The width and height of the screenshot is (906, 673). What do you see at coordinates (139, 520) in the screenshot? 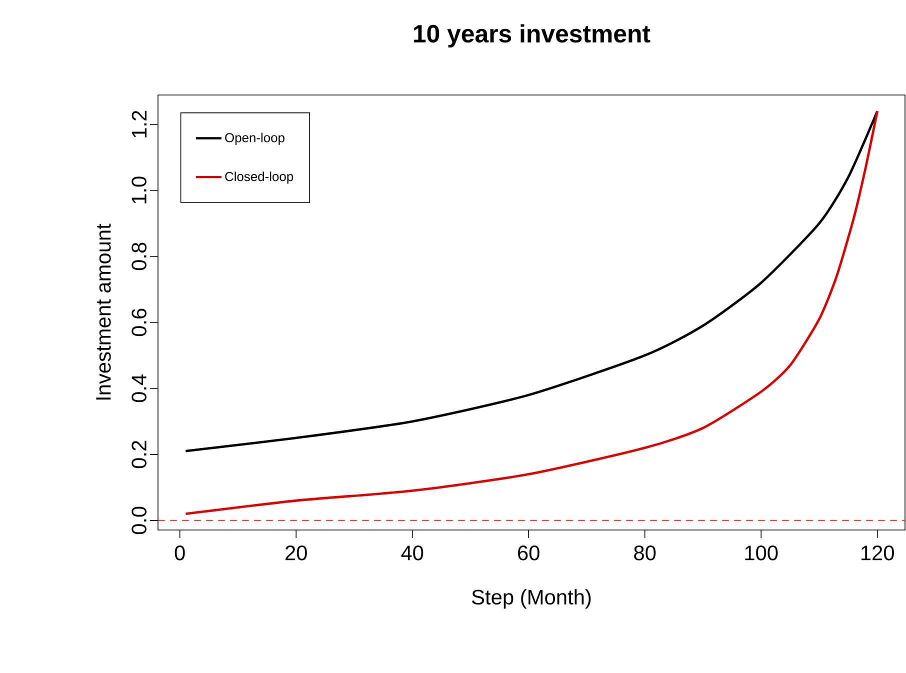
I see `y-tick-label: 0.0` at bounding box center [139, 520].